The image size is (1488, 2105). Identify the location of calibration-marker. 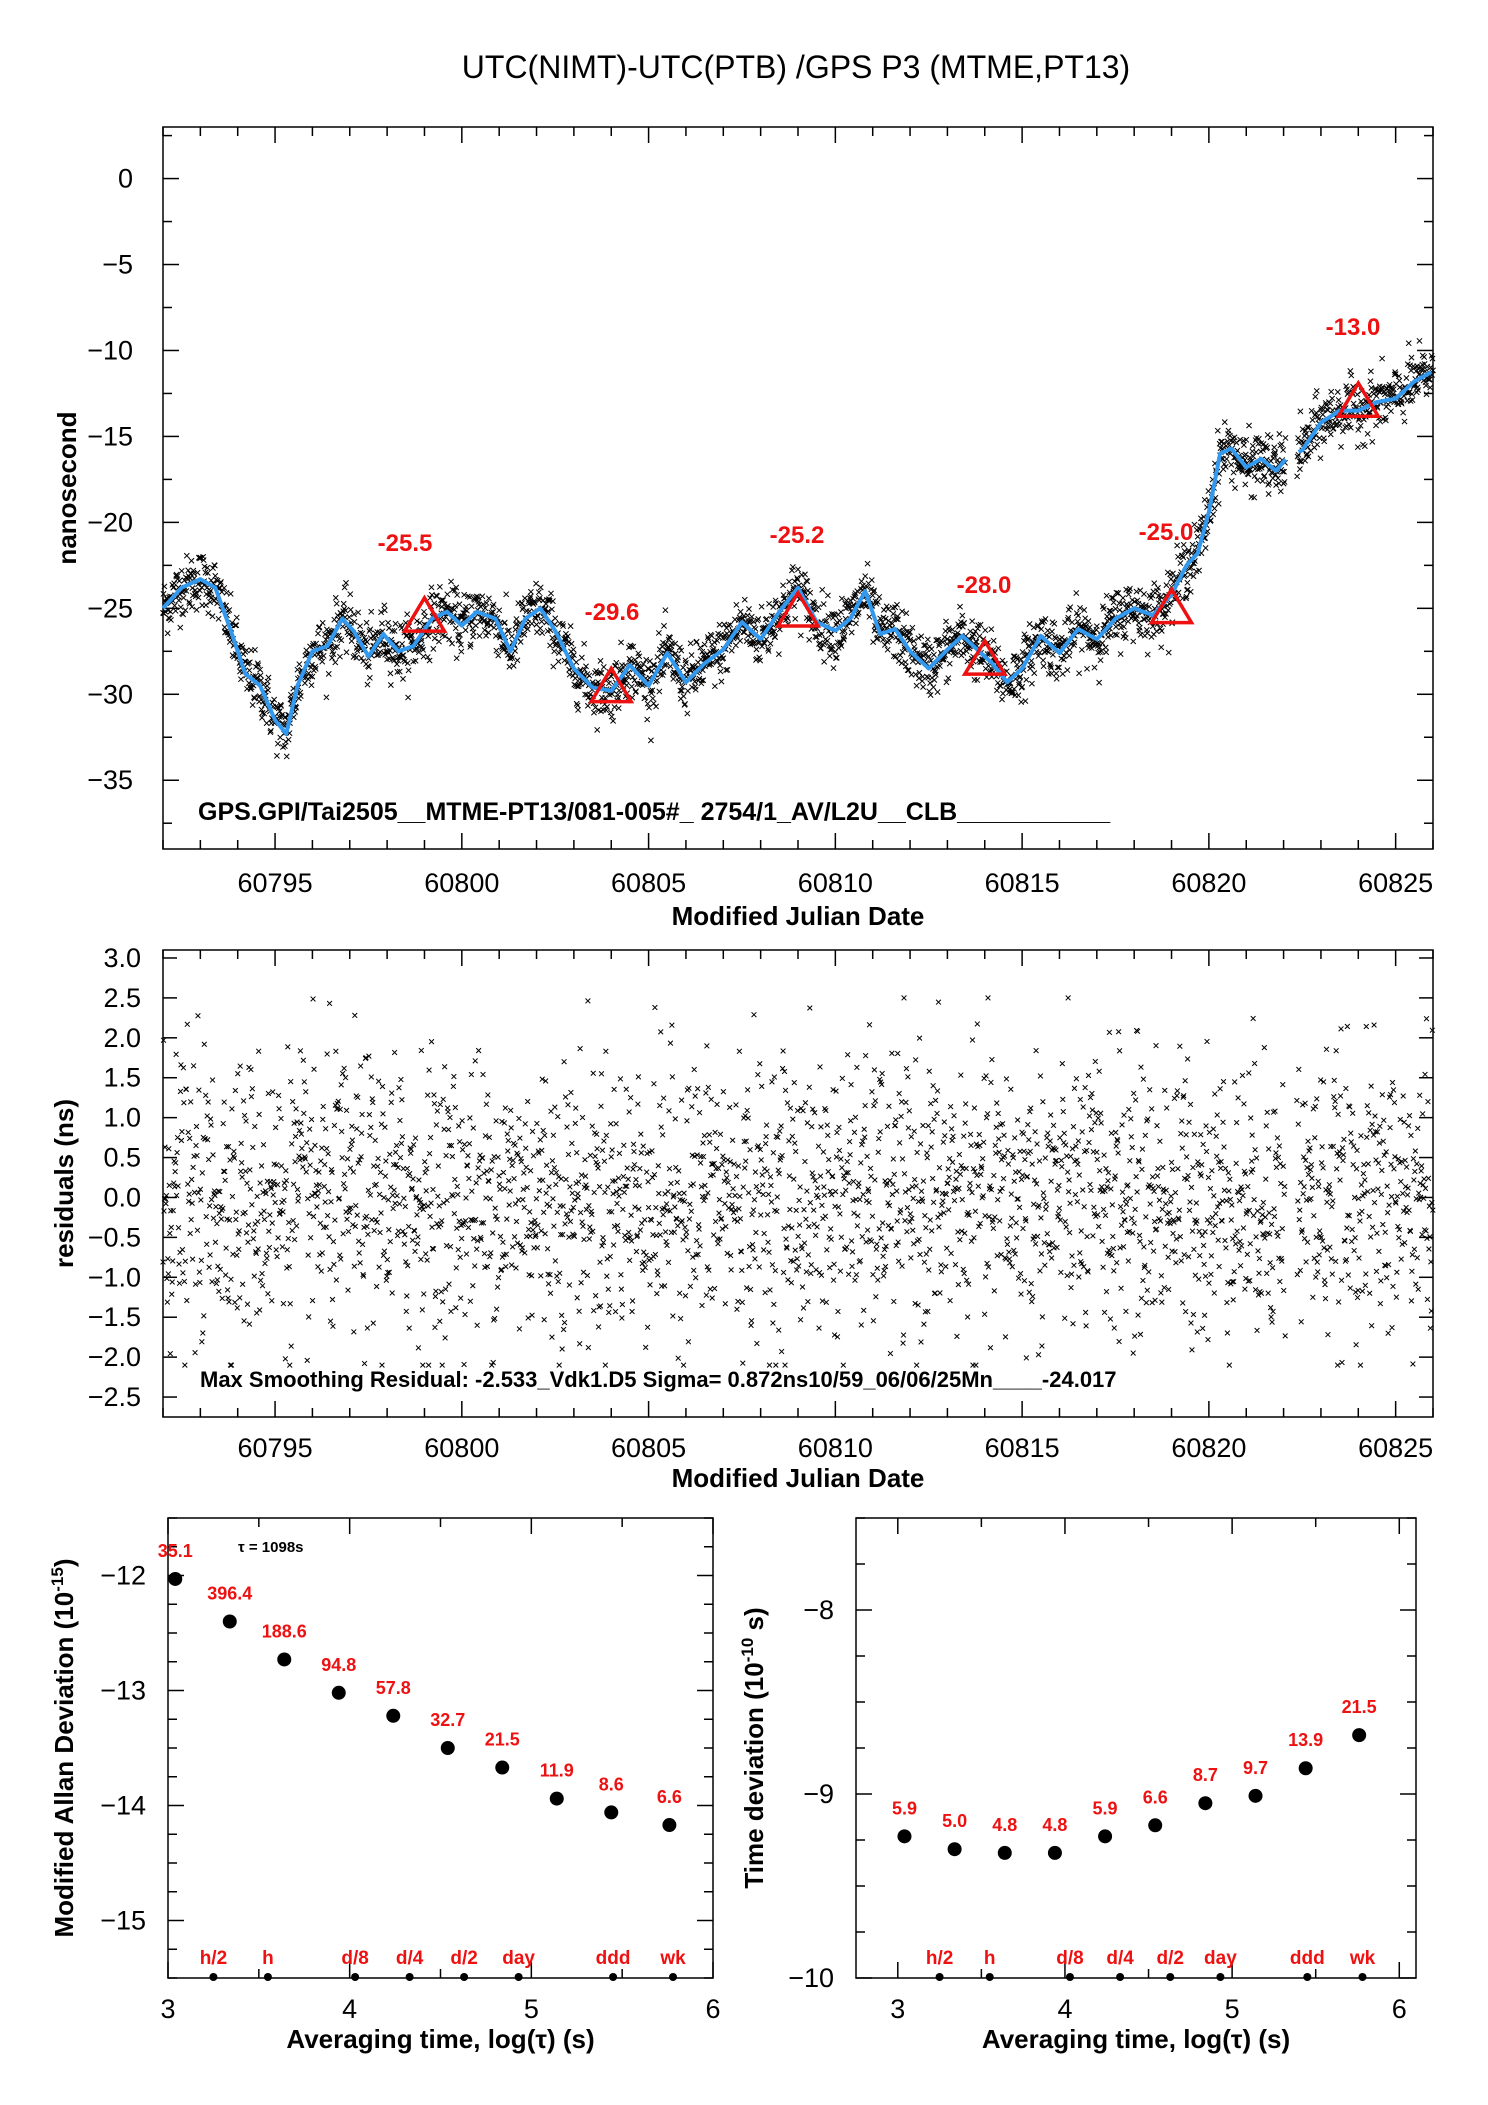
(424, 613).